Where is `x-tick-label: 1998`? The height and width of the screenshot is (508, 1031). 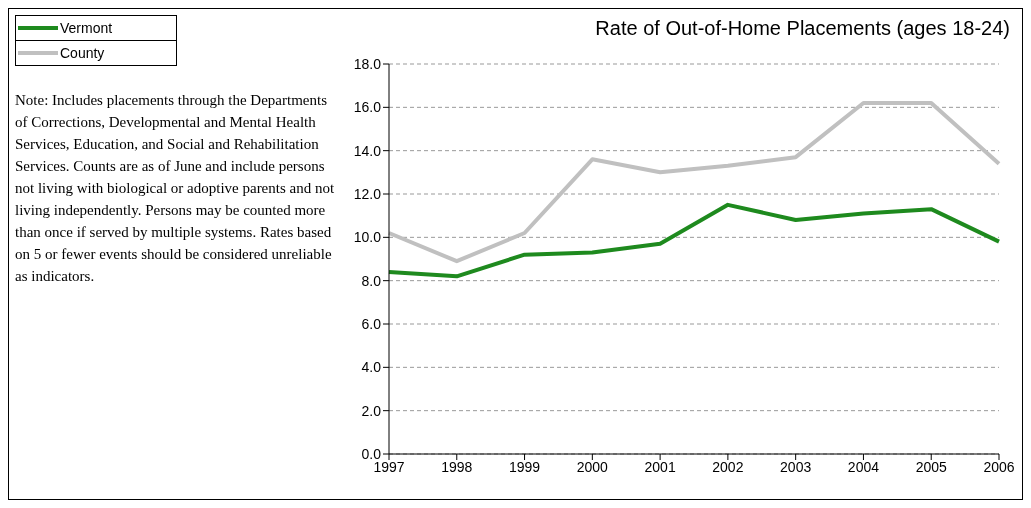
x-tick-label: 1998 is located at coordinates (457, 466).